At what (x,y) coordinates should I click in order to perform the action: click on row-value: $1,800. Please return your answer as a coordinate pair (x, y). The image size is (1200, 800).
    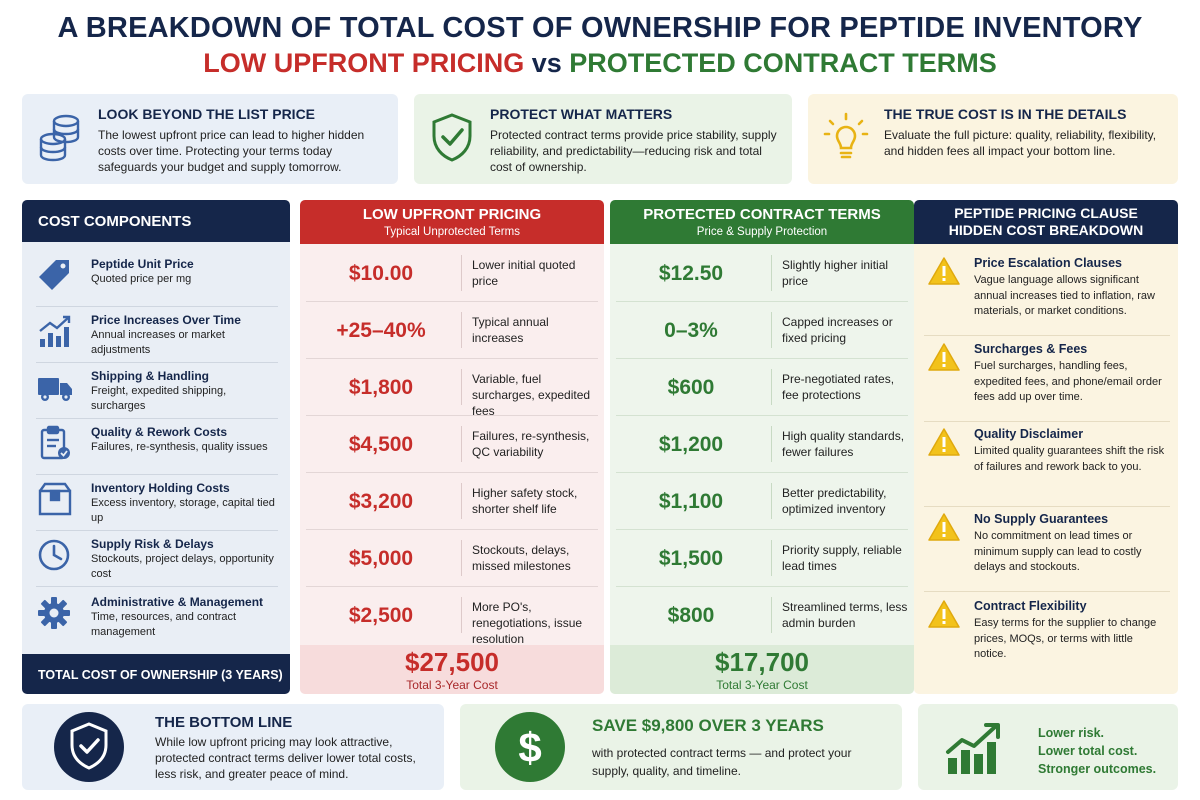
    Looking at the image, I should click on (381, 387).